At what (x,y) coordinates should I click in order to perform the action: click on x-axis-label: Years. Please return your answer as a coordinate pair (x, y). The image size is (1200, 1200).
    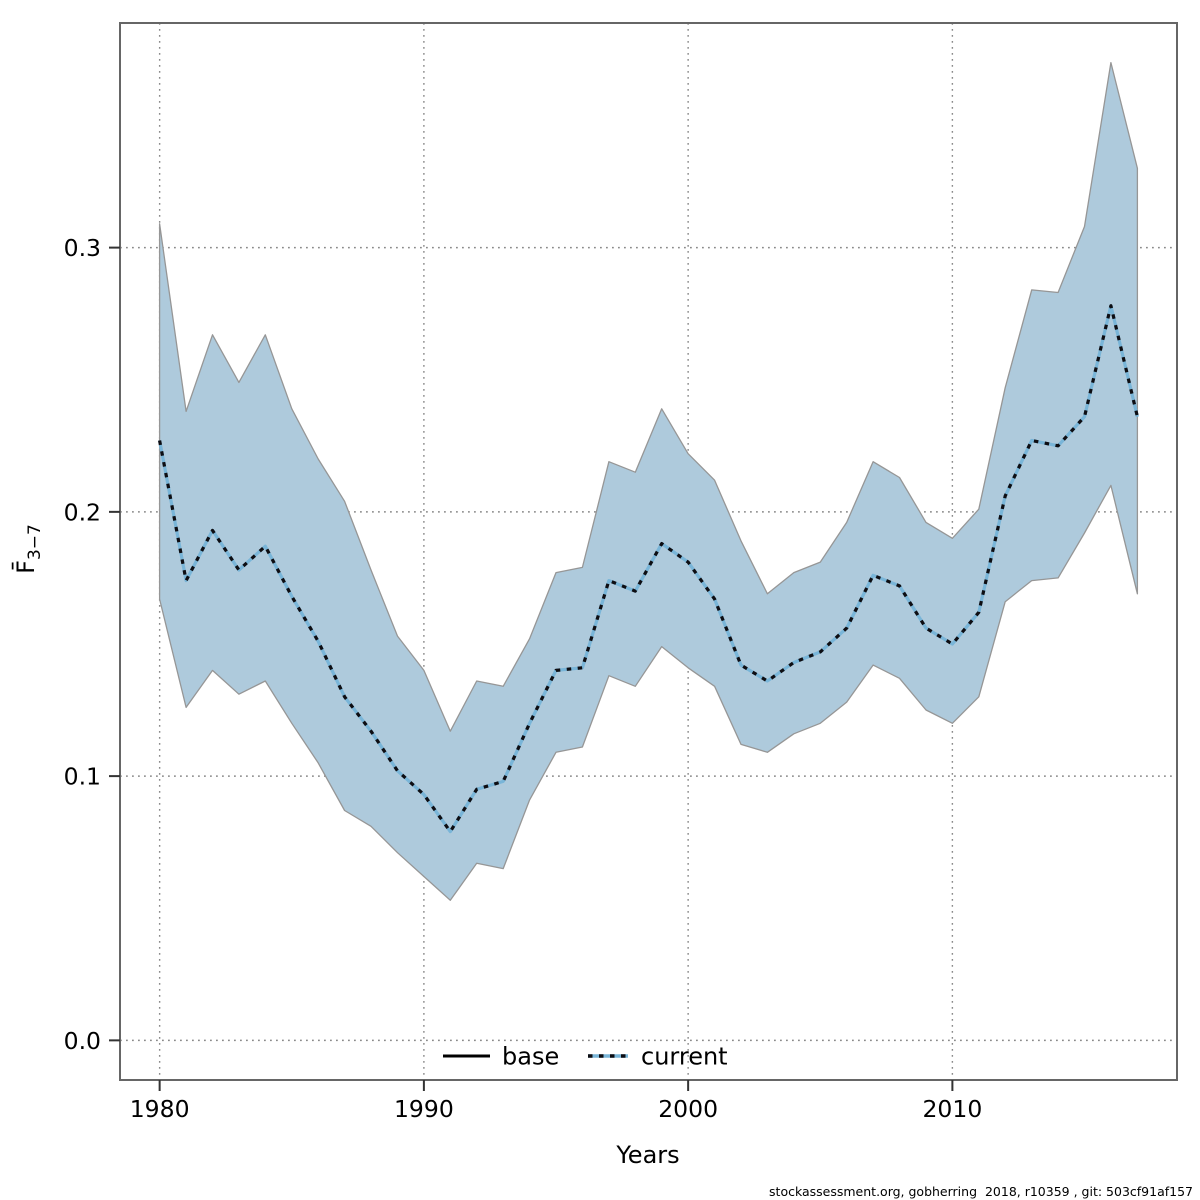
    Looking at the image, I should click on (647, 1155).